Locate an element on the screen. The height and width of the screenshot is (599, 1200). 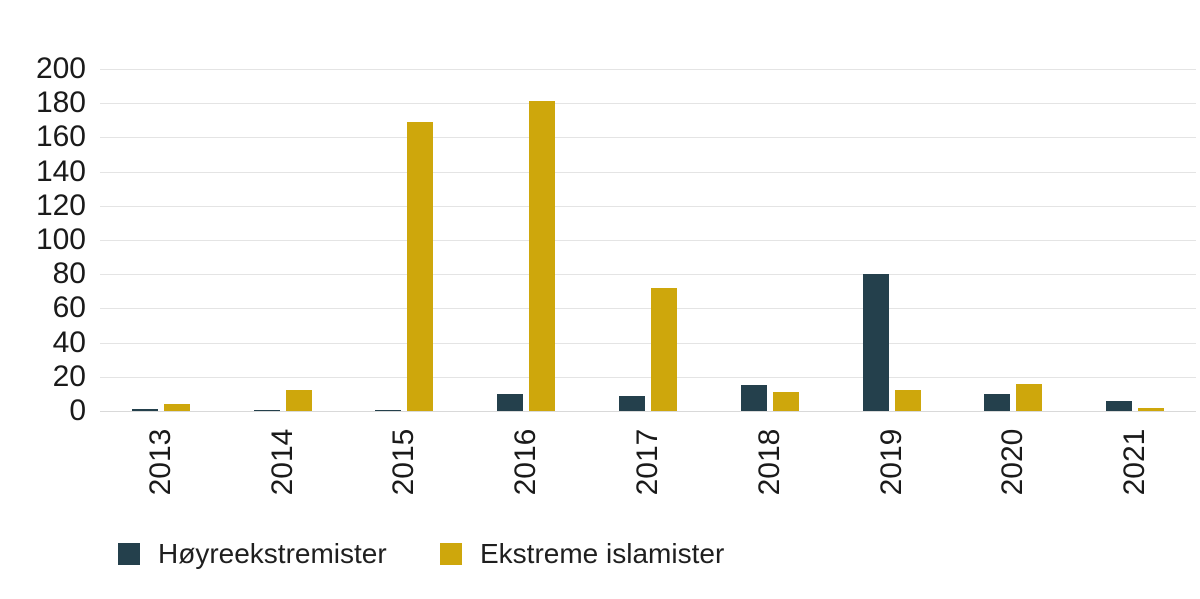
bar-ekstreme-islamister-2021 is located at coordinates (1151, 409).